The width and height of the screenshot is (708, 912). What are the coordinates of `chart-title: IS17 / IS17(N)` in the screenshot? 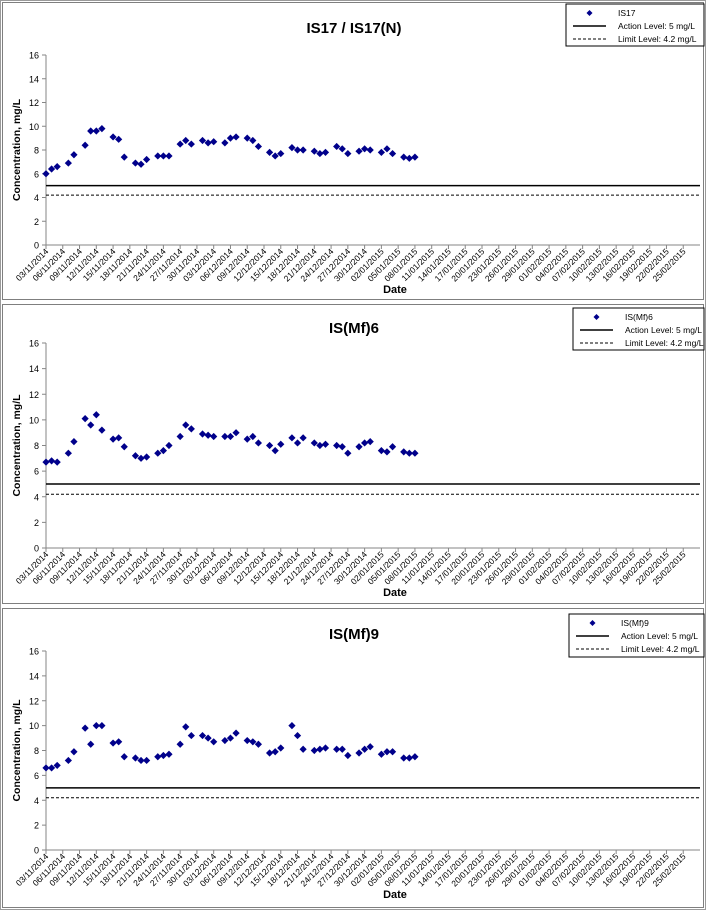 It's located at (353, 28).